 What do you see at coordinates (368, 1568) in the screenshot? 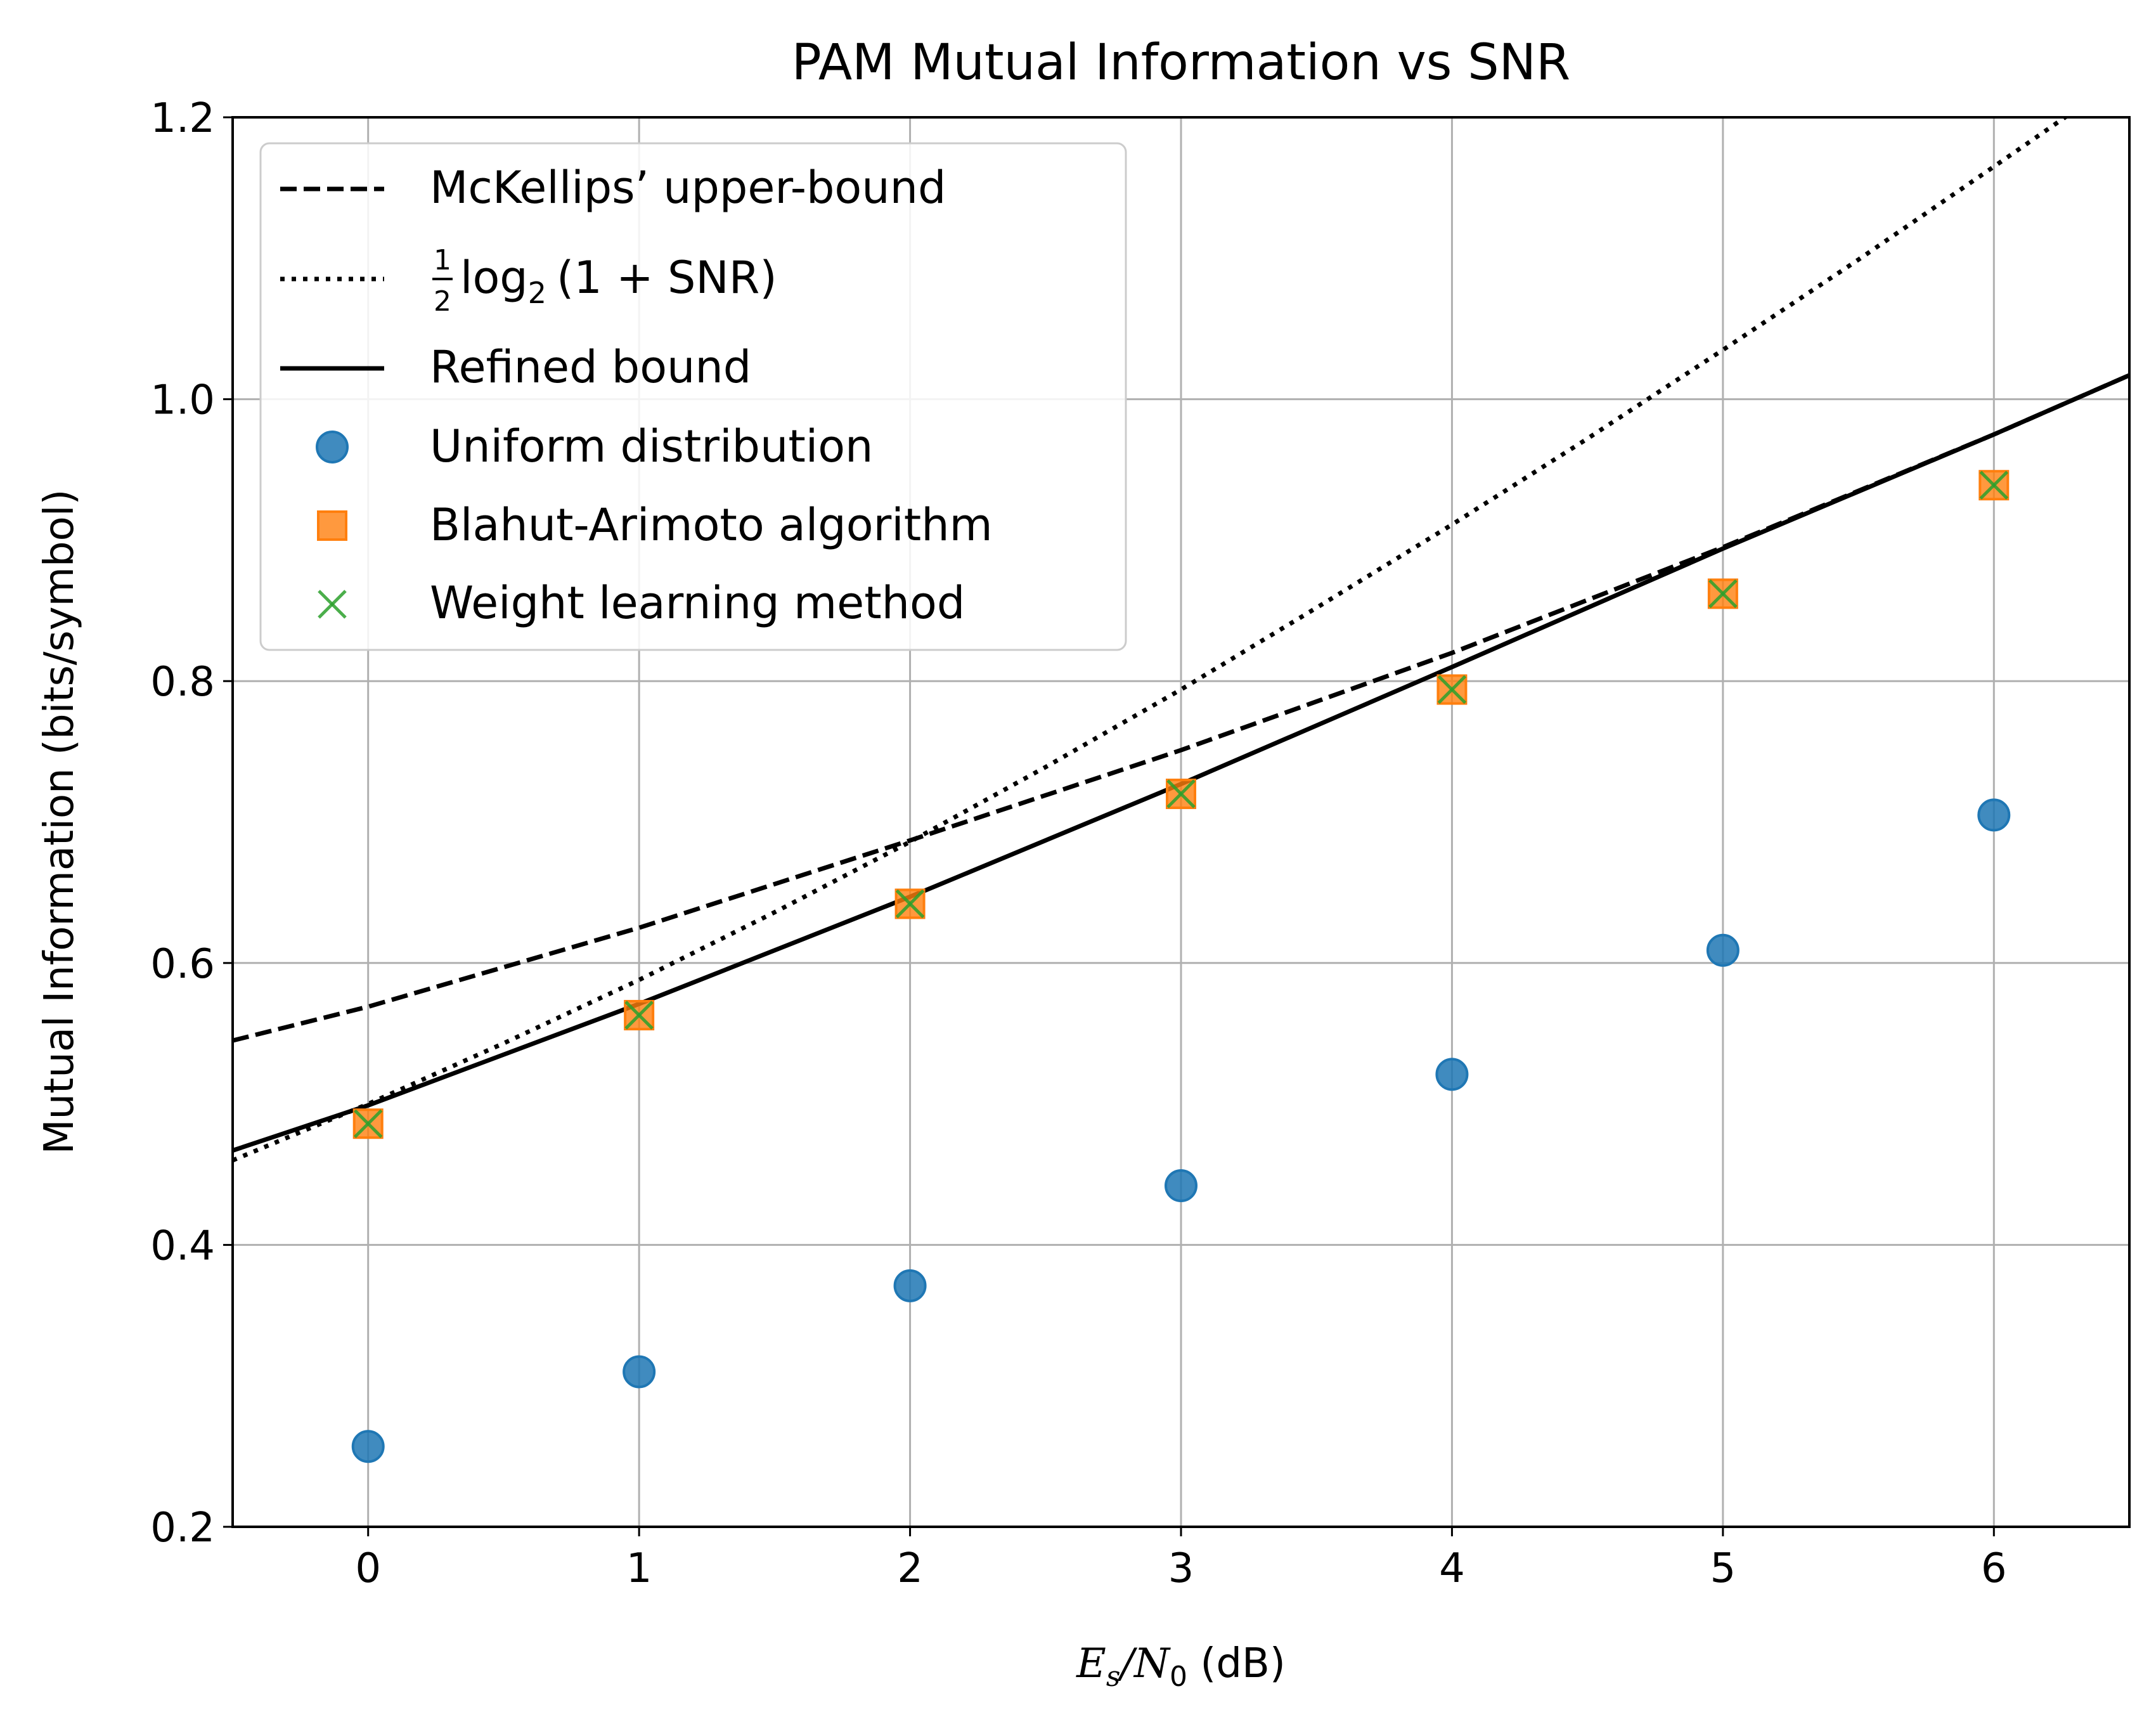
I see `x-tick-label: 0` at bounding box center [368, 1568].